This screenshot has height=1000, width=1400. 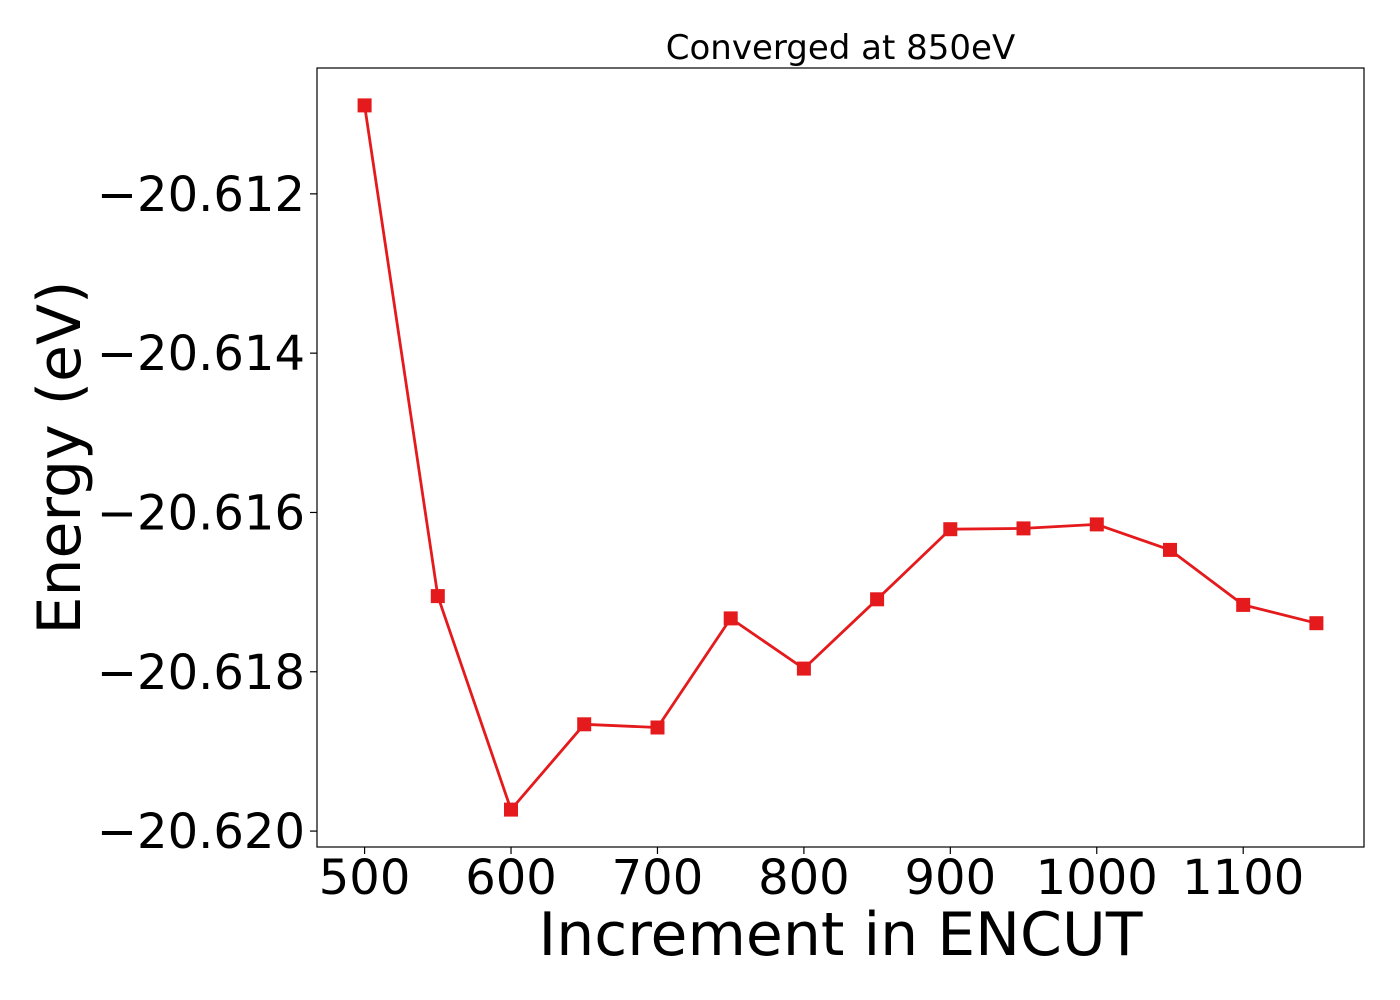 I want to click on y-tick-label: −20.614, so click(x=201, y=354).